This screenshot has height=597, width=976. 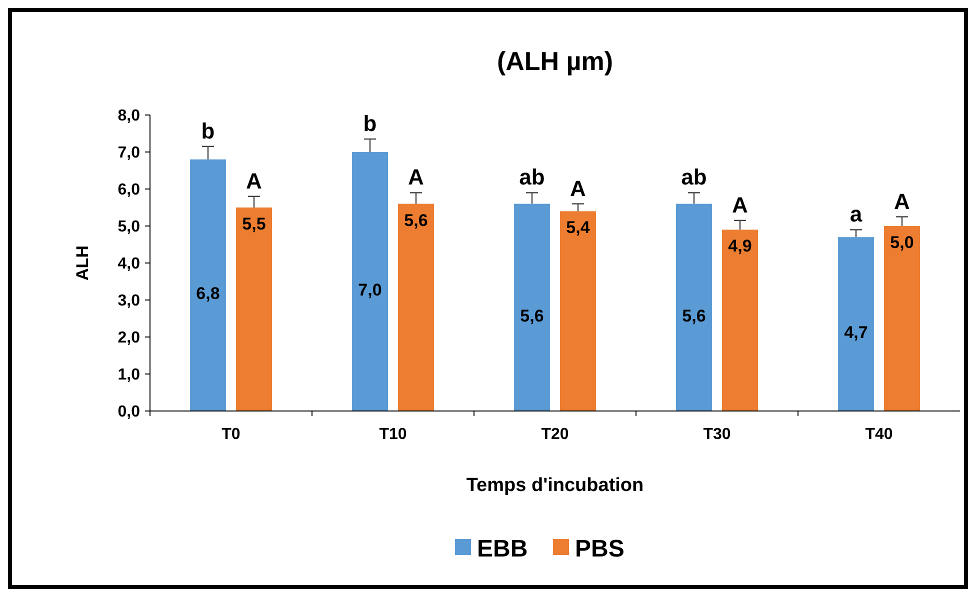 What do you see at coordinates (902, 242) in the screenshot?
I see `data-label: 5,0` at bounding box center [902, 242].